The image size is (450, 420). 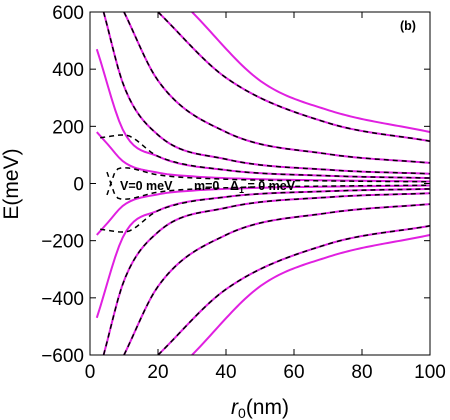 What do you see at coordinates (68, 70) in the screenshot?
I see `y-tick-label: 400` at bounding box center [68, 70].